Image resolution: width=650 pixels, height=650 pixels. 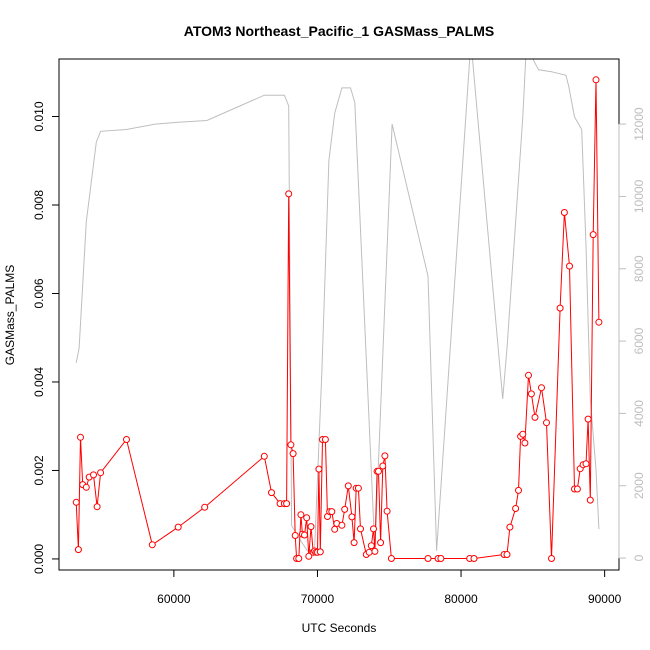 What do you see at coordinates (639, 196) in the screenshot?
I see `y2-tick-label: 10000` at bounding box center [639, 196].